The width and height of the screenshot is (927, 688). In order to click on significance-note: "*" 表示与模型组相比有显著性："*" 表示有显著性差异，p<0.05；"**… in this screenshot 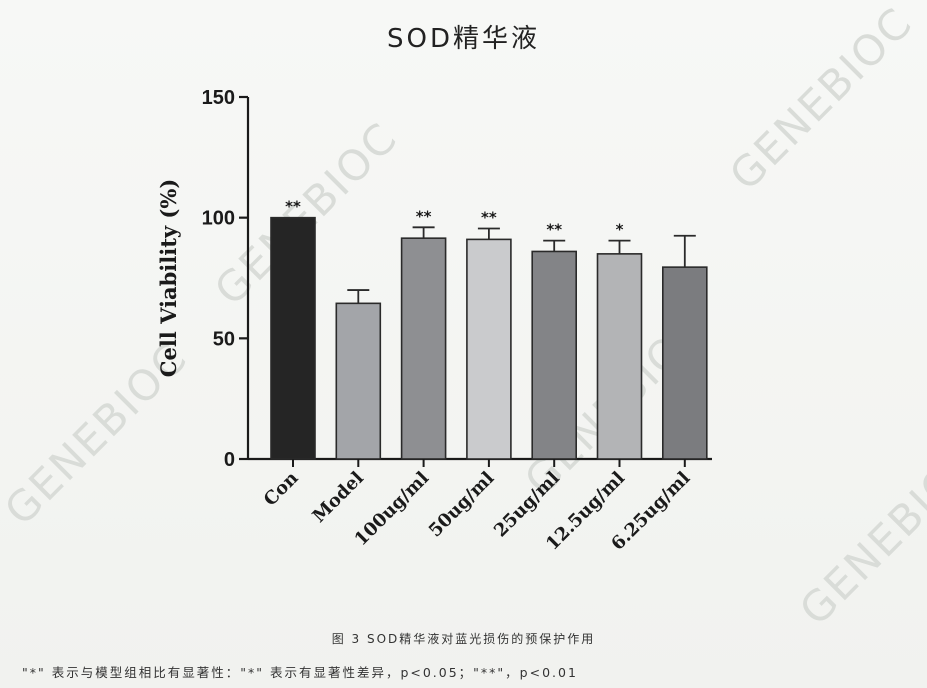, I will do `click(300, 672)`.